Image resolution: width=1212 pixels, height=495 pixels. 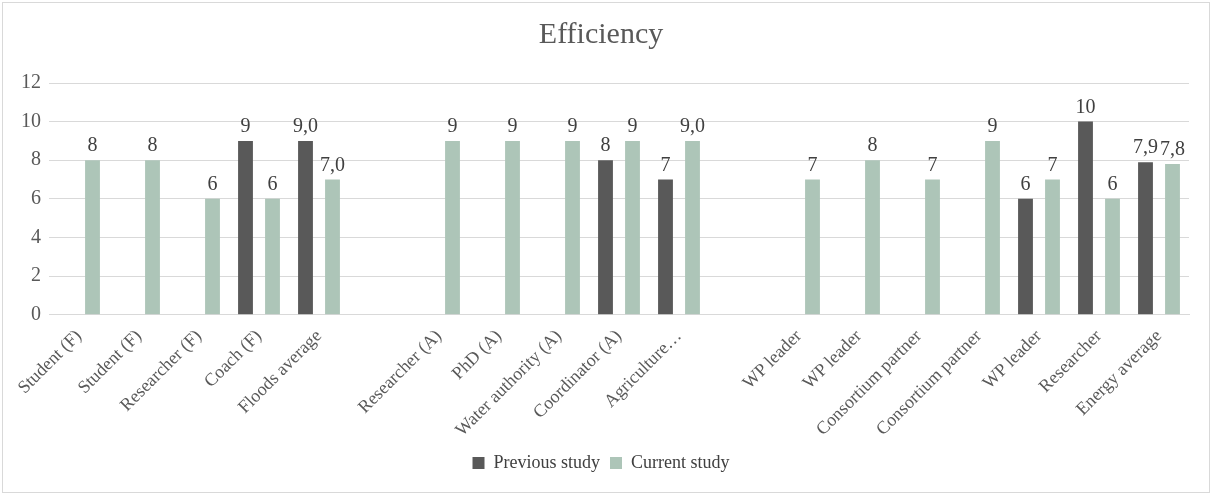 What do you see at coordinates (36, 158) in the screenshot?
I see `y-tick-label: 8` at bounding box center [36, 158].